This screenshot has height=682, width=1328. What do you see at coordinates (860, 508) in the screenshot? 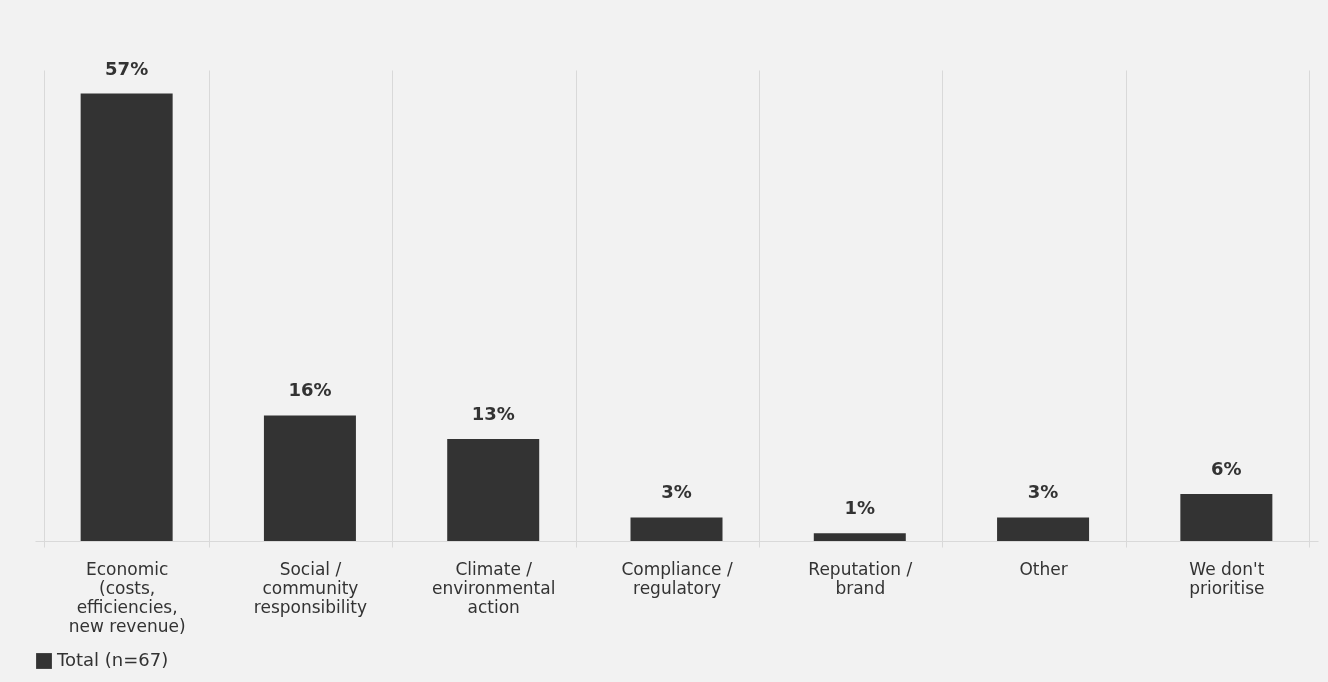
I see `data-label: 1%` at bounding box center [860, 508].